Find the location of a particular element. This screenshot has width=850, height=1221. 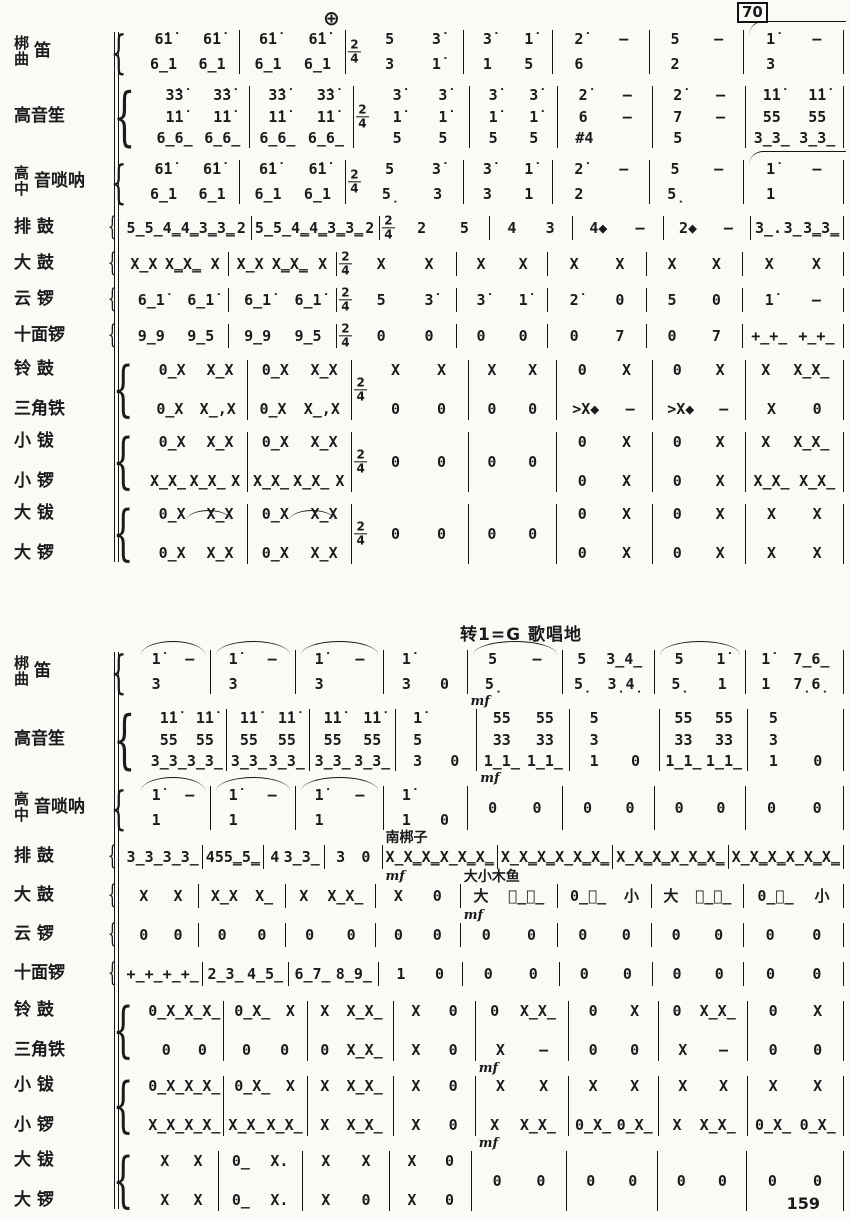

note-token: >X◆ is located at coordinates (586, 409).